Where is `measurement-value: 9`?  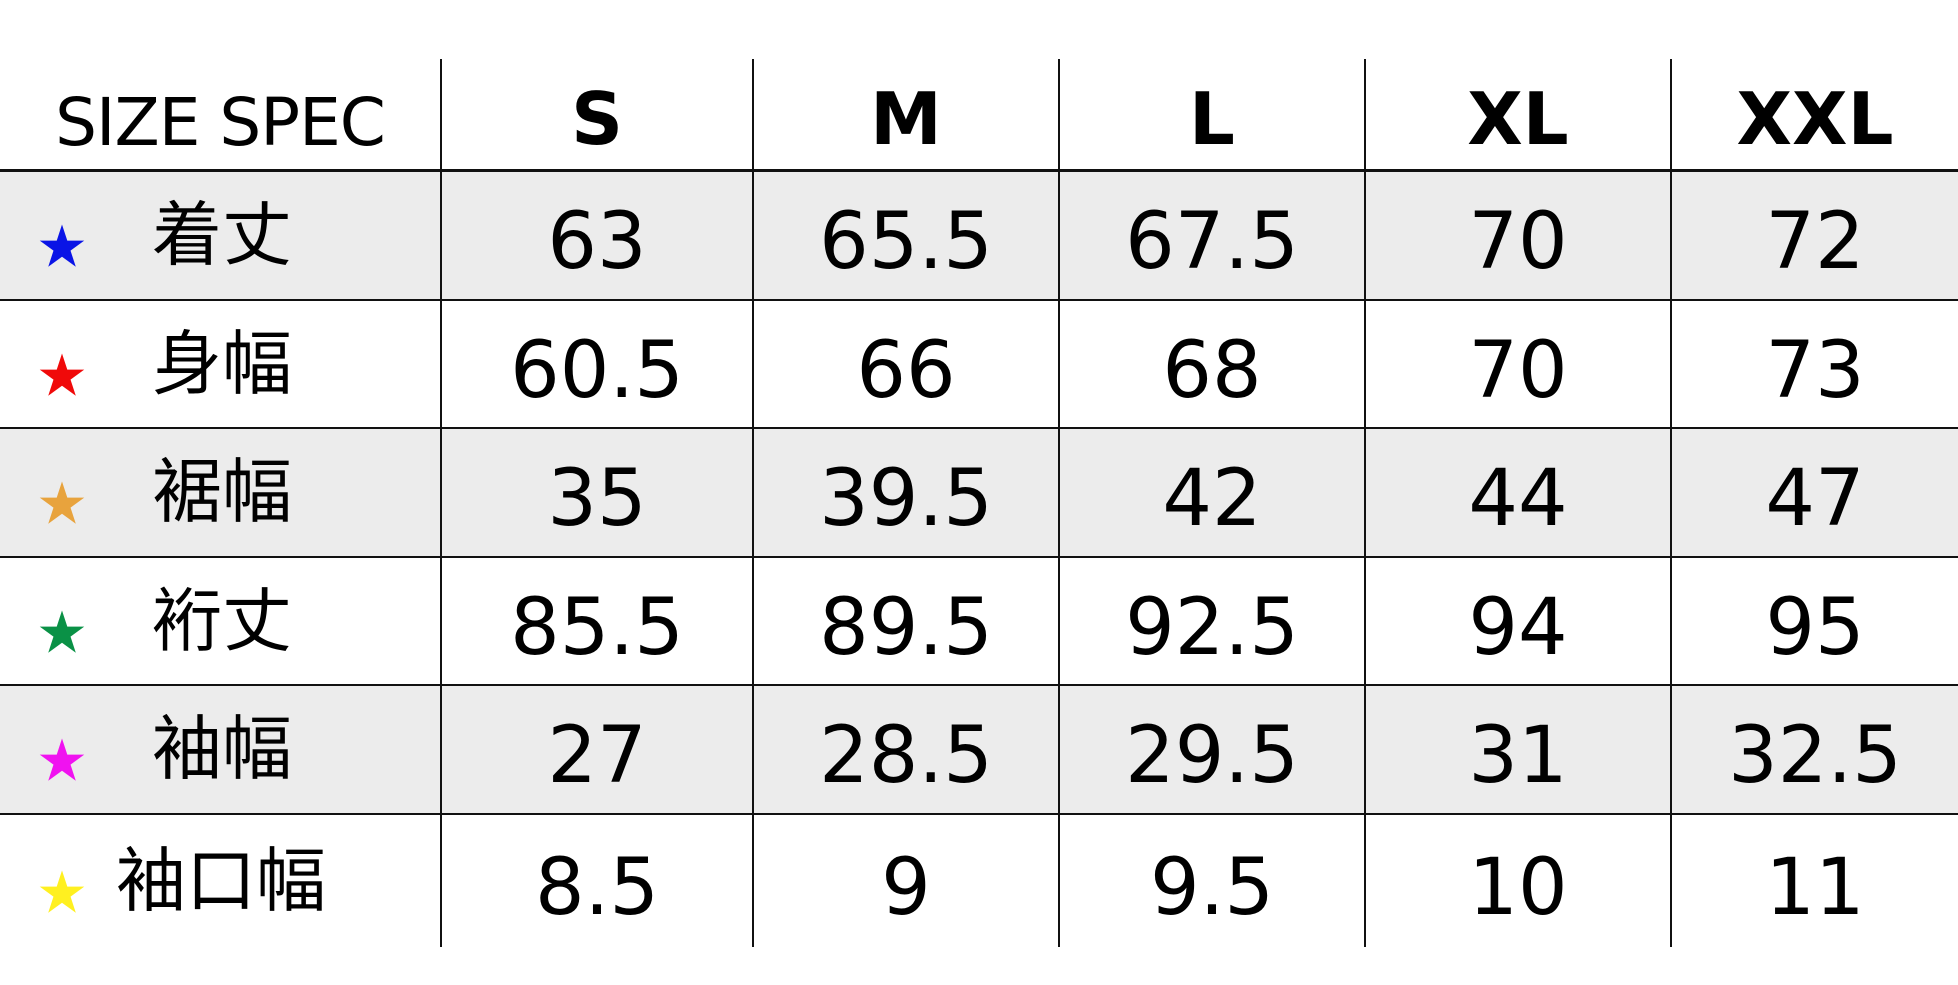
measurement-value: 9 is located at coordinates (906, 887).